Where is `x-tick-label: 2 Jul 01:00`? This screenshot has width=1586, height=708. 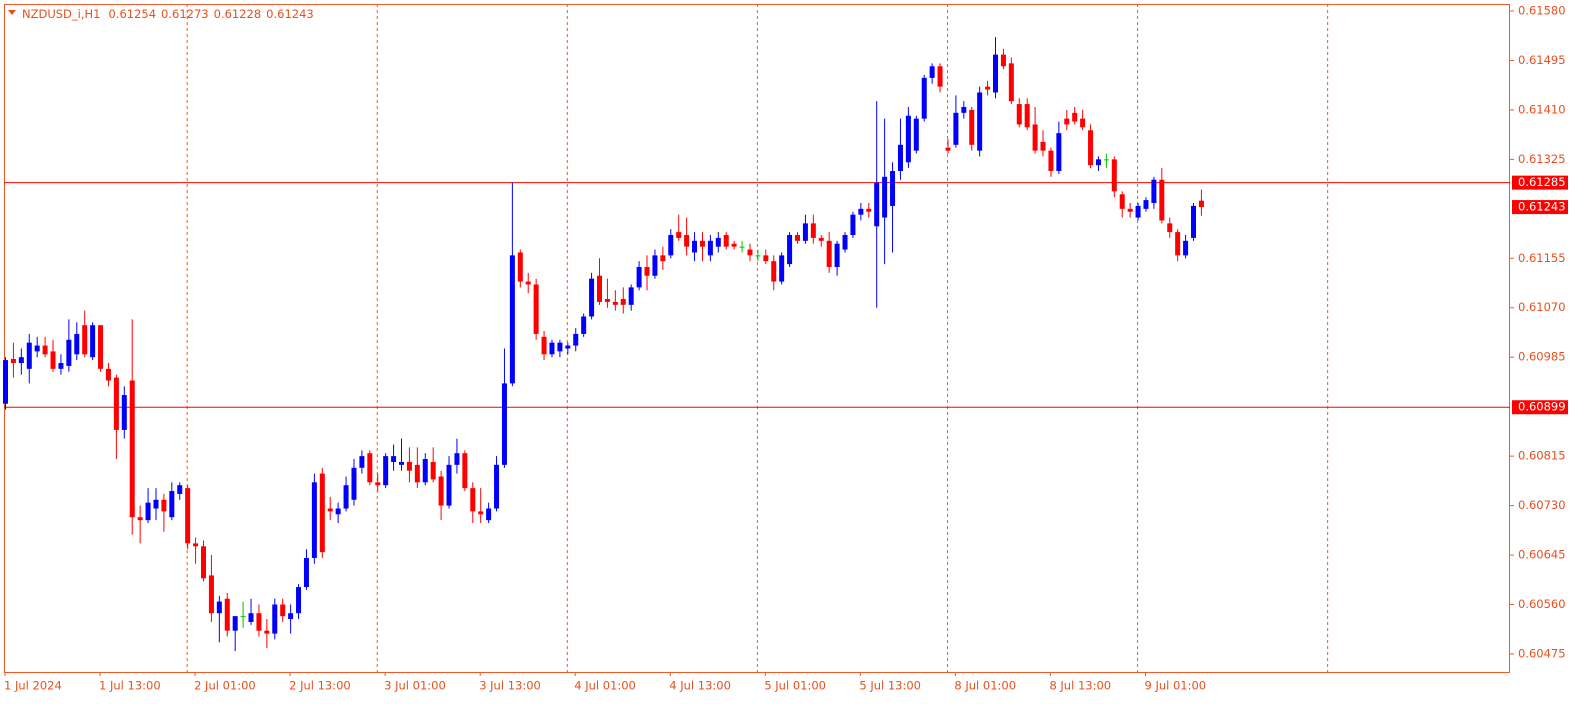 x-tick-label: 2 Jul 01:00 is located at coordinates (225, 686).